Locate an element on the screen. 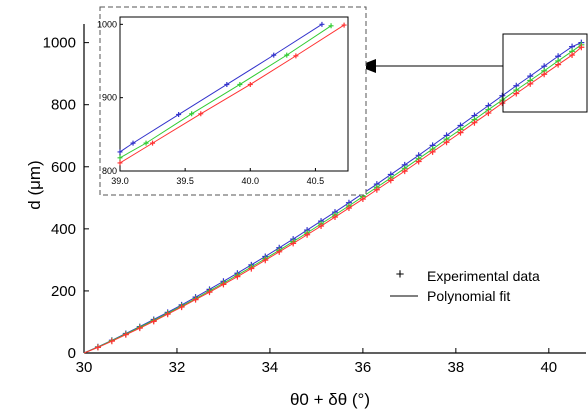 This screenshot has width=588, height=420. x-tick-label: 36 is located at coordinates (363, 367).